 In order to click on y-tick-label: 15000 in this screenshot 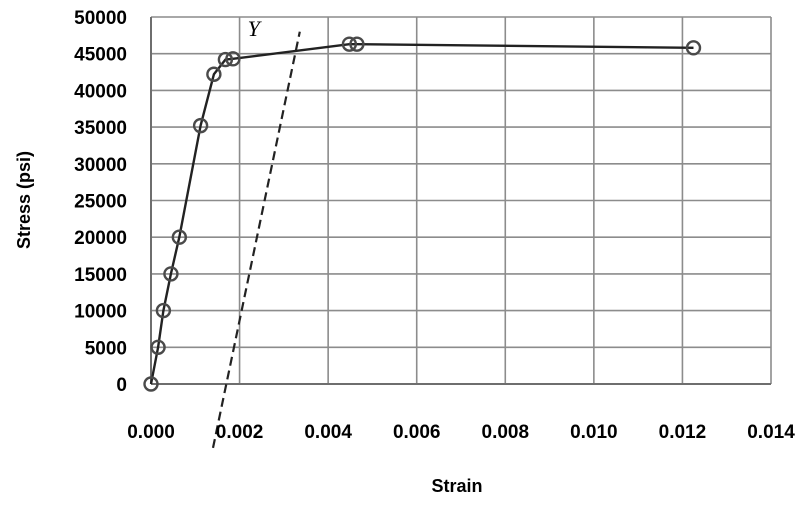, I will do `click(100, 275)`.